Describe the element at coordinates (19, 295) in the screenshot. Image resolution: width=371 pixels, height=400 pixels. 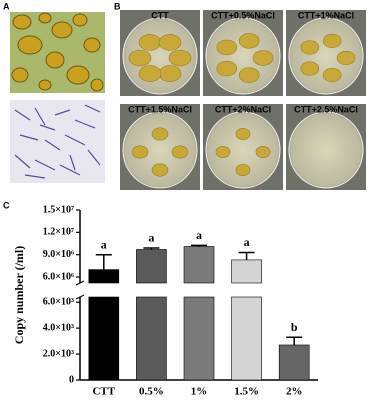
I see `y-axis-title: Copy number (/ml)` at that location.